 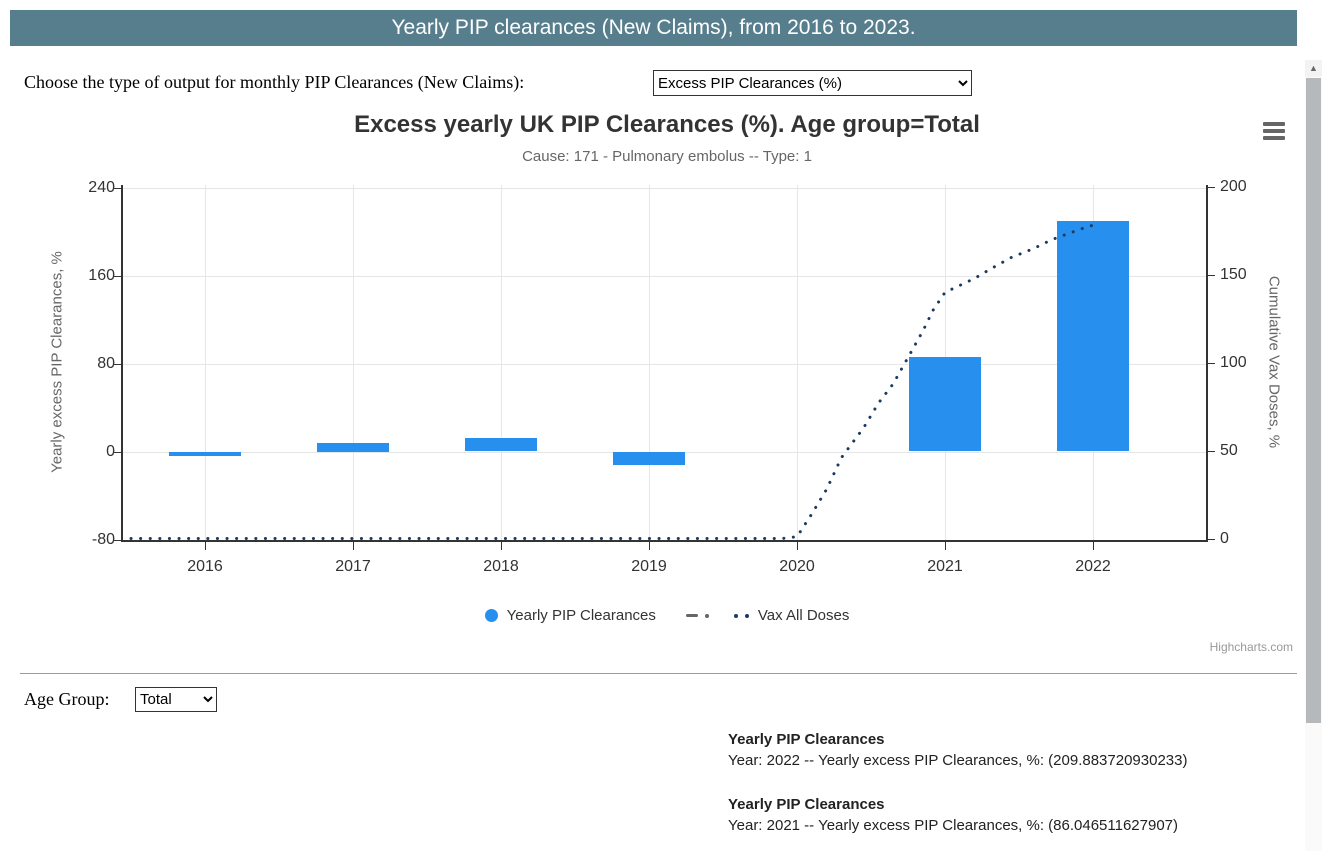 I want to click on y-axis-label-left: 240, so click(x=101, y=187).